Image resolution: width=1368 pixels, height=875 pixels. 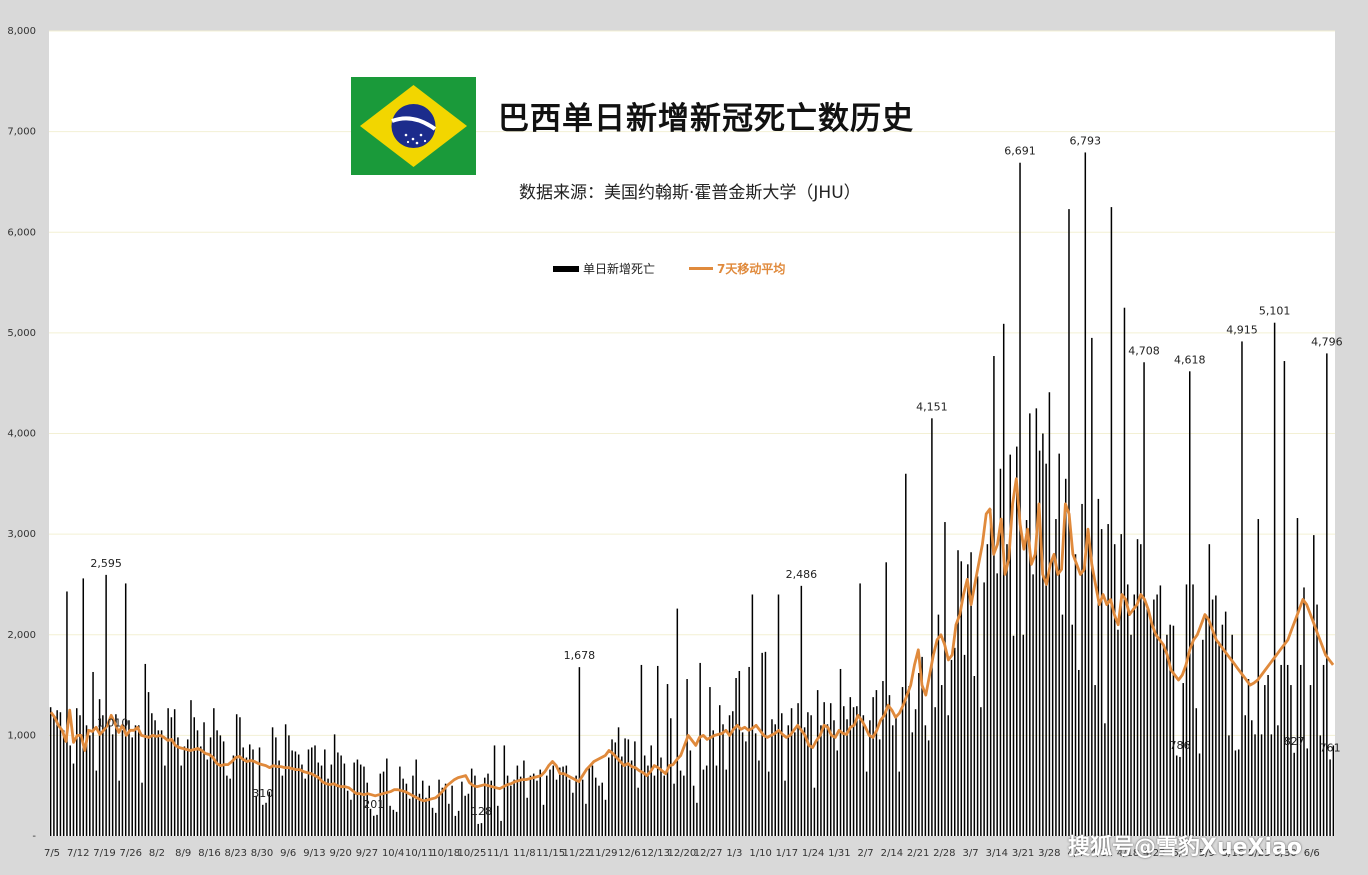 What do you see at coordinates (932, 406) in the screenshot?
I see `data-label: 4,151` at bounding box center [932, 406].